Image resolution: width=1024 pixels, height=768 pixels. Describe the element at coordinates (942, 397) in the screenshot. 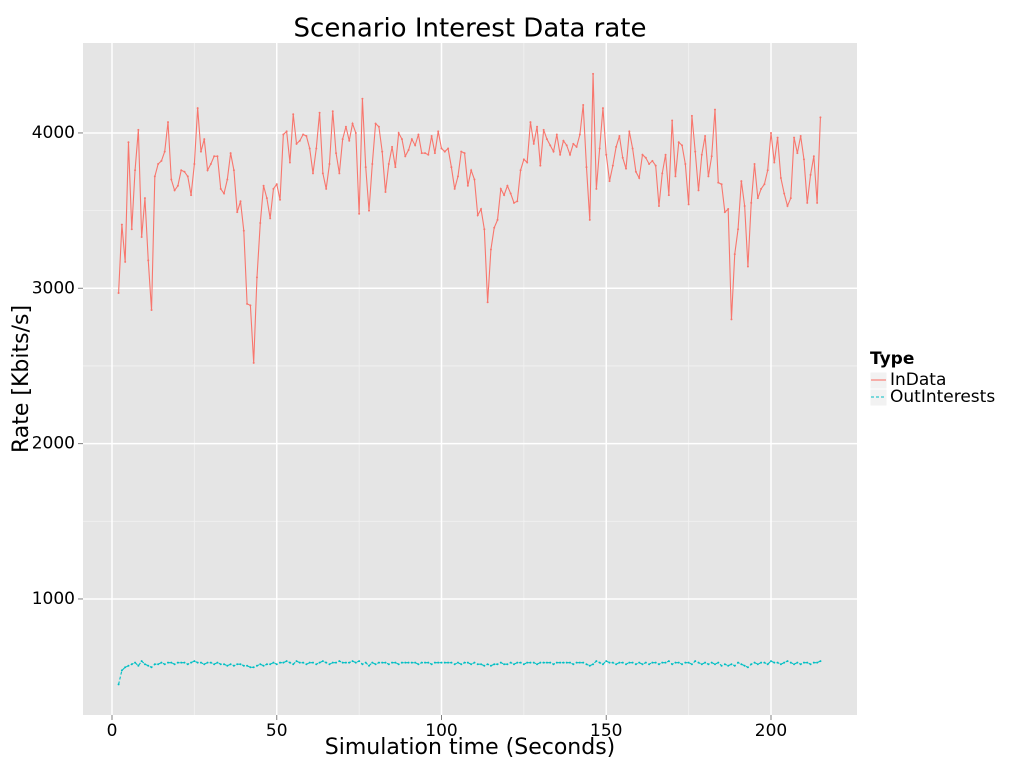

I see `legend-label: OutInterests` at that location.